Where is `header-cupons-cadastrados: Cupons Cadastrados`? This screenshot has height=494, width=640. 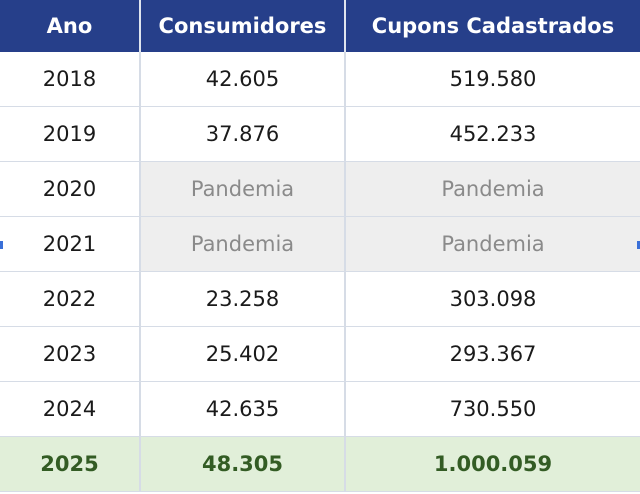
header-cupons-cadastrados: Cupons Cadastrados is located at coordinates (492, 26).